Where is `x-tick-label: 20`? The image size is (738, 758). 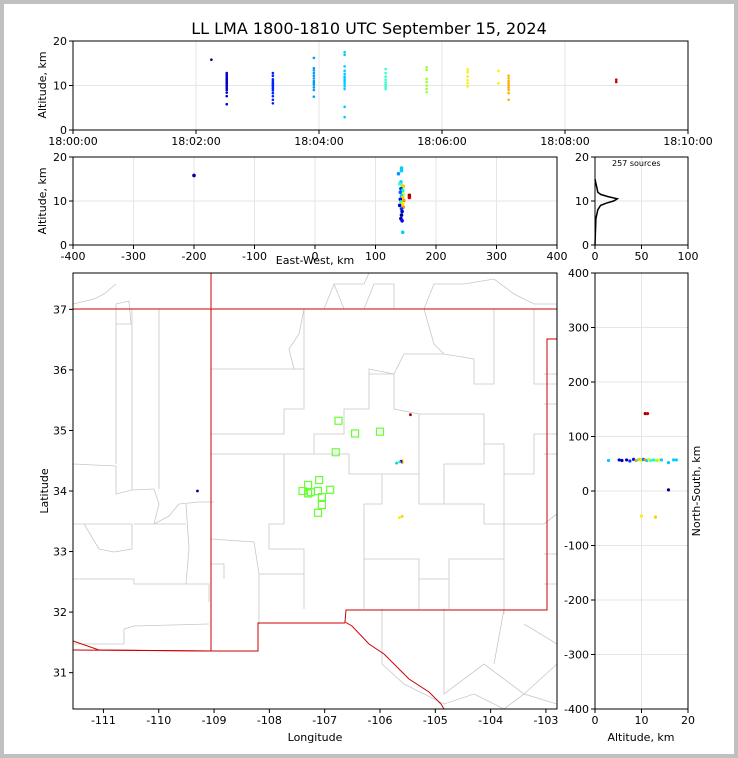
x-tick-label: 20 is located at coordinates (688, 720).